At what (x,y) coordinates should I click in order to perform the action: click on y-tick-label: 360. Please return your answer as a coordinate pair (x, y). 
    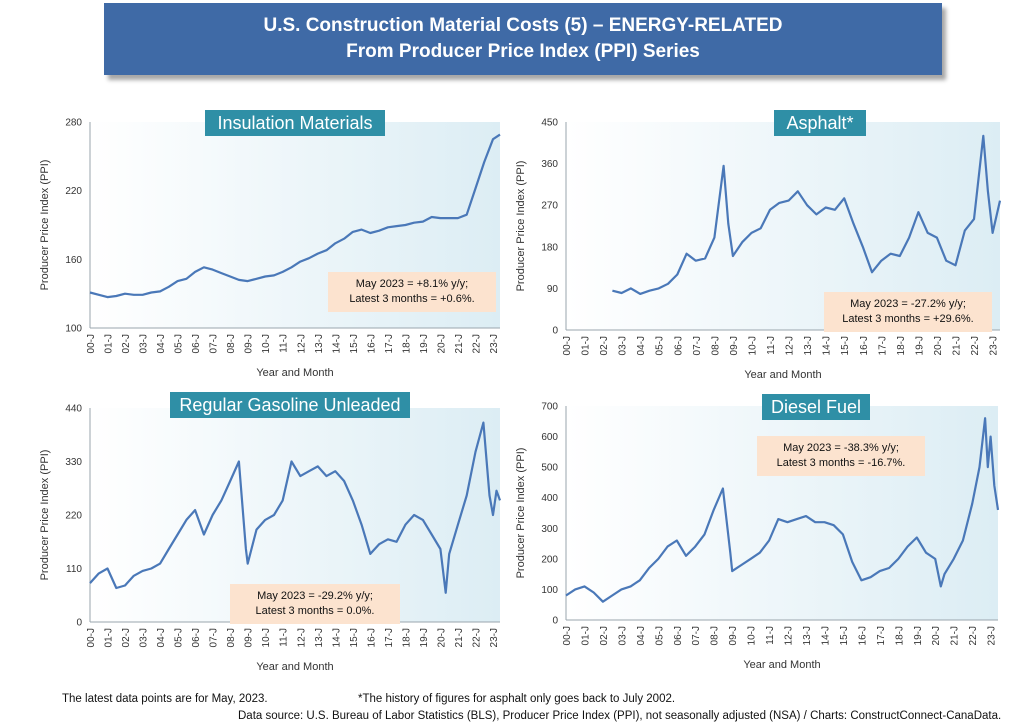
    Looking at the image, I should click on (549, 164).